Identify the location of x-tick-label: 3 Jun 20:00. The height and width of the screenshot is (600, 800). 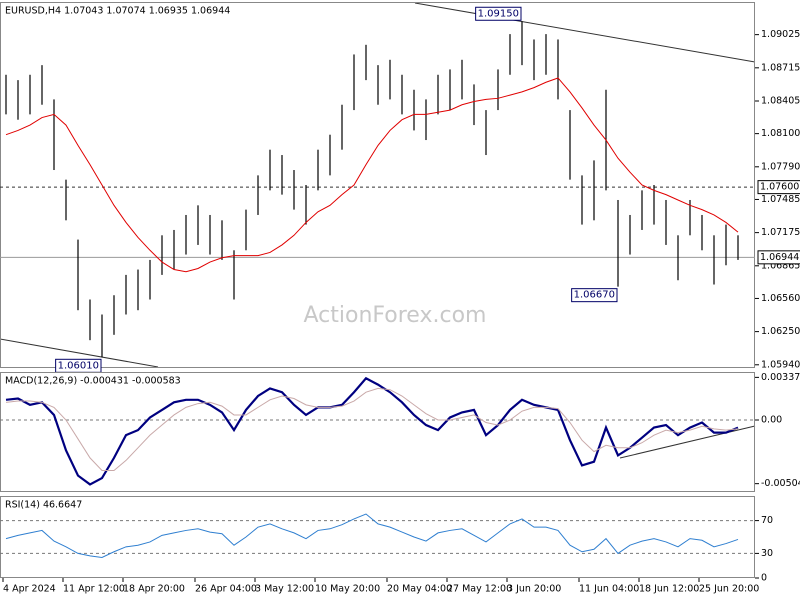
(534, 589).